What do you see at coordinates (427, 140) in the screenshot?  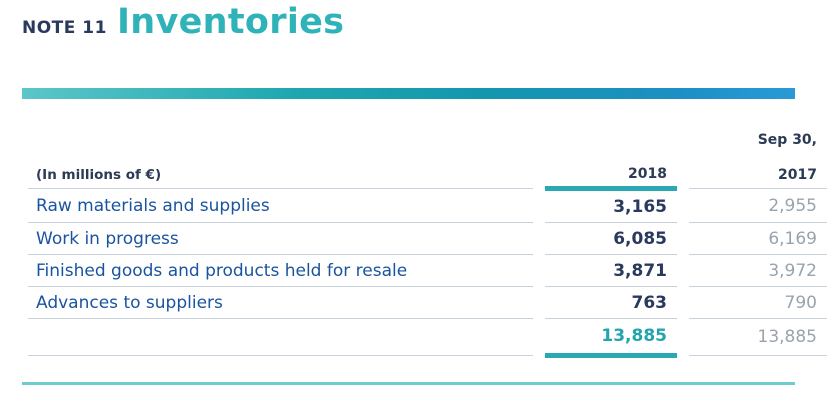 I see `table-header-date-row: Sep 30,` at bounding box center [427, 140].